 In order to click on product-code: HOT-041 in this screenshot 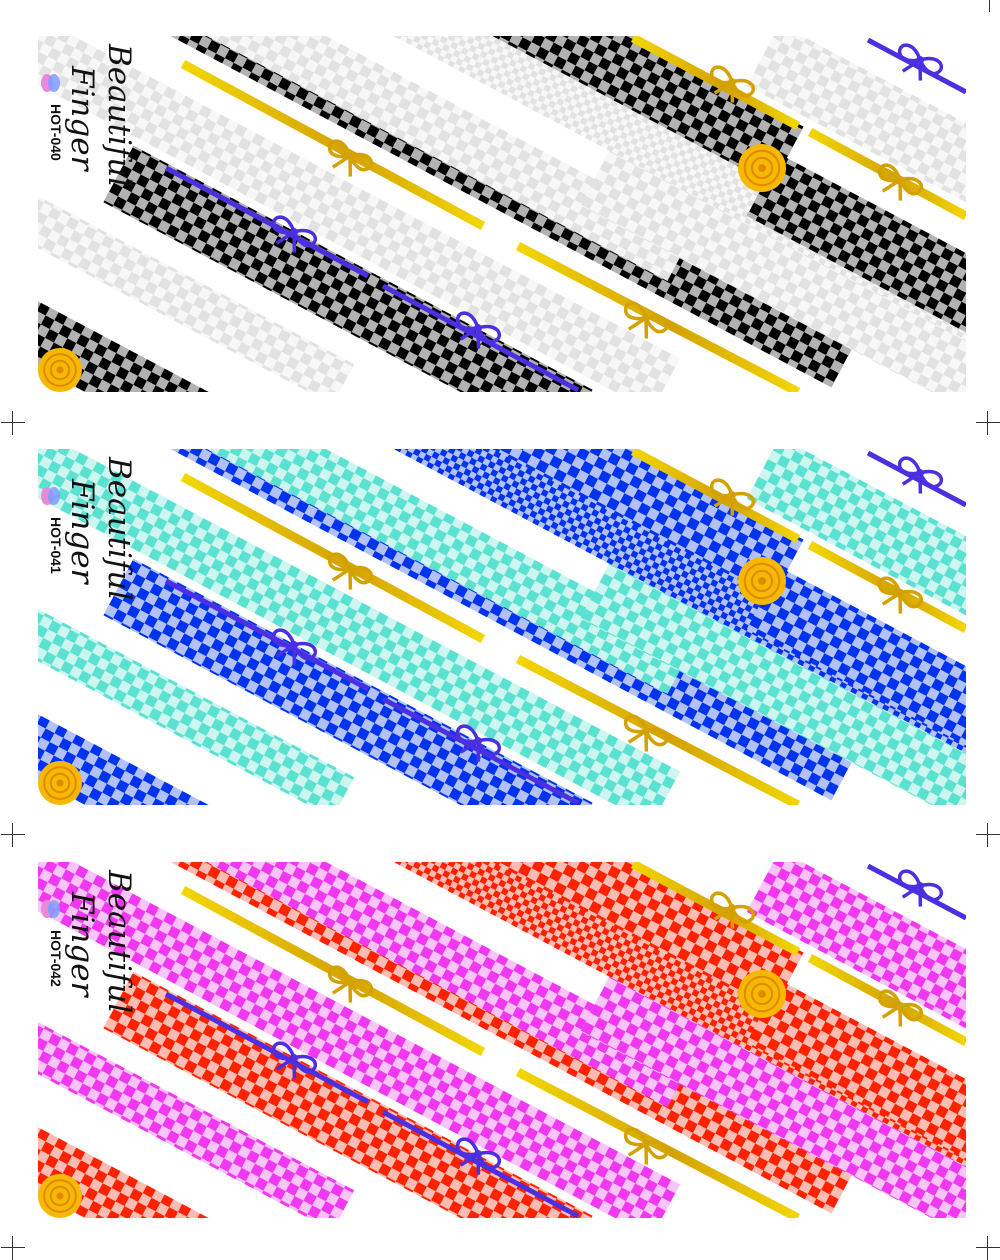, I will do `click(56, 545)`.